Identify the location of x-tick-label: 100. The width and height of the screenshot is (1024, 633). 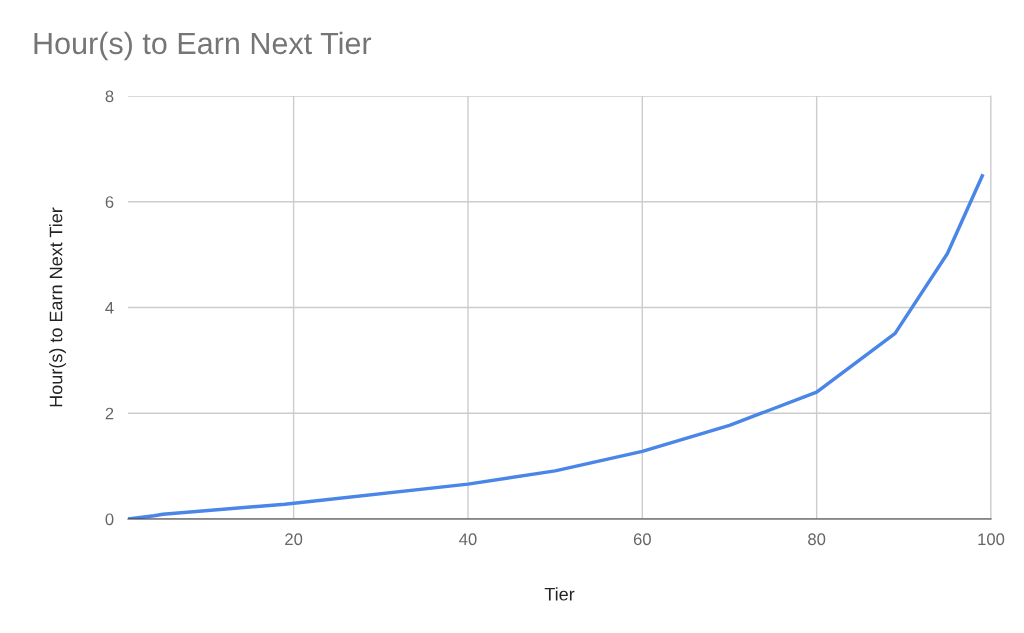
(991, 539).